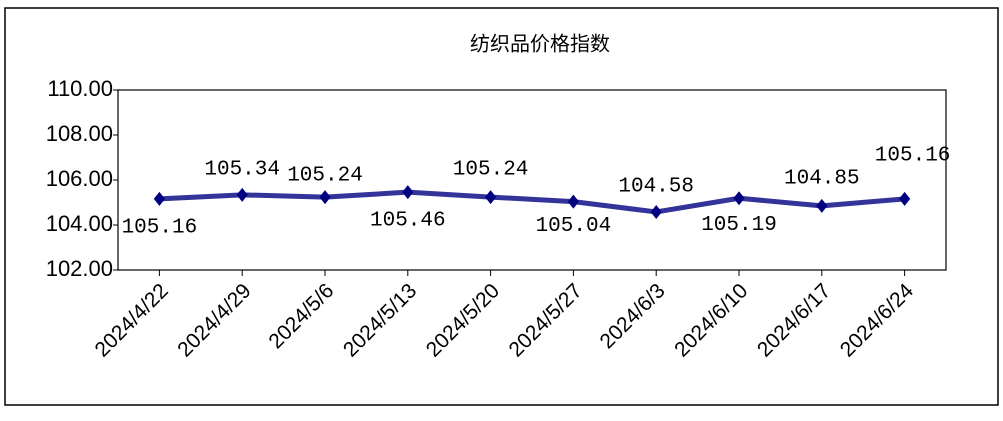 This screenshot has height=421, width=1003. What do you see at coordinates (408, 221) in the screenshot?
I see `data-label: 105.46` at bounding box center [408, 221].